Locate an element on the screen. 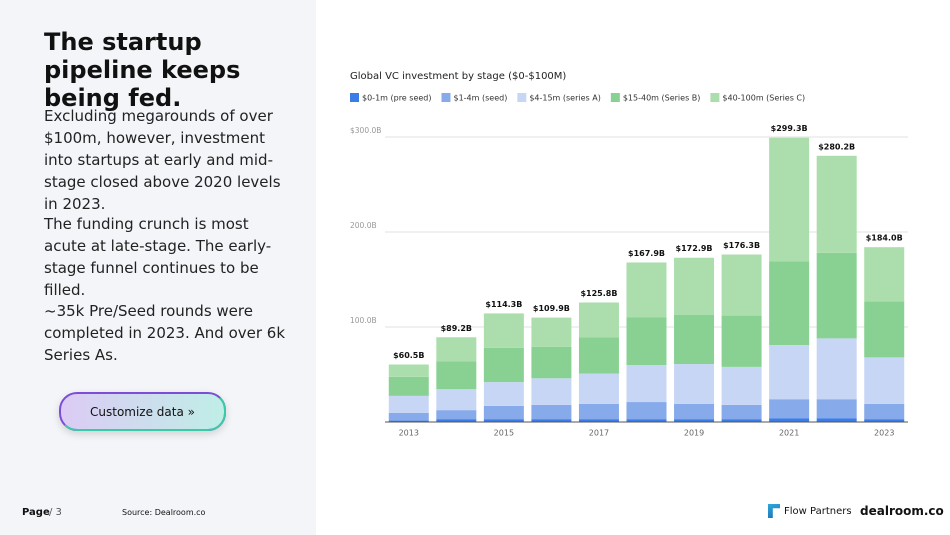 This screenshot has height=535, width=950. total-label: $184.0B is located at coordinates (884, 238).